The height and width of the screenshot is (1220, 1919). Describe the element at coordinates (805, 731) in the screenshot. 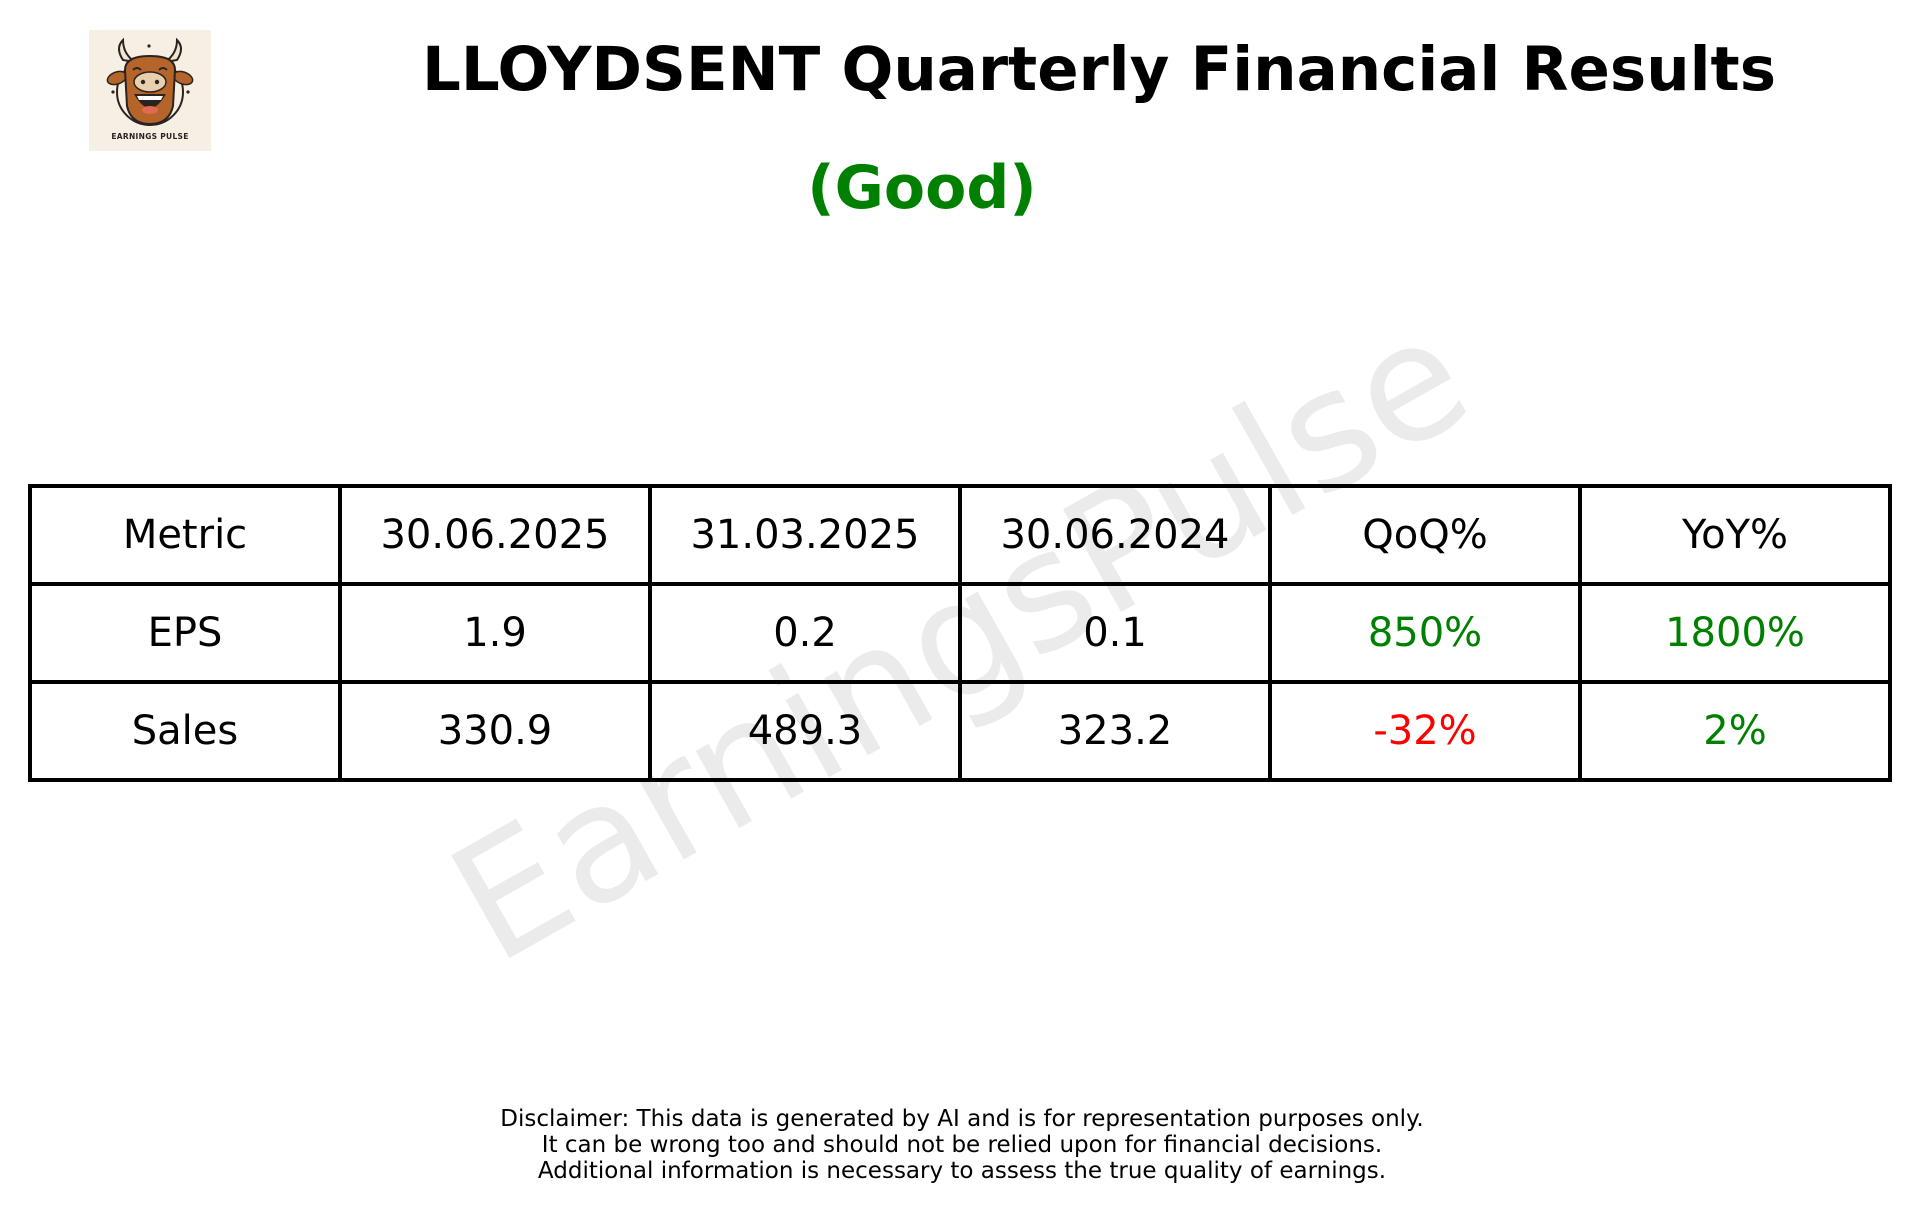

I see `value-cell: 489.3` at that location.